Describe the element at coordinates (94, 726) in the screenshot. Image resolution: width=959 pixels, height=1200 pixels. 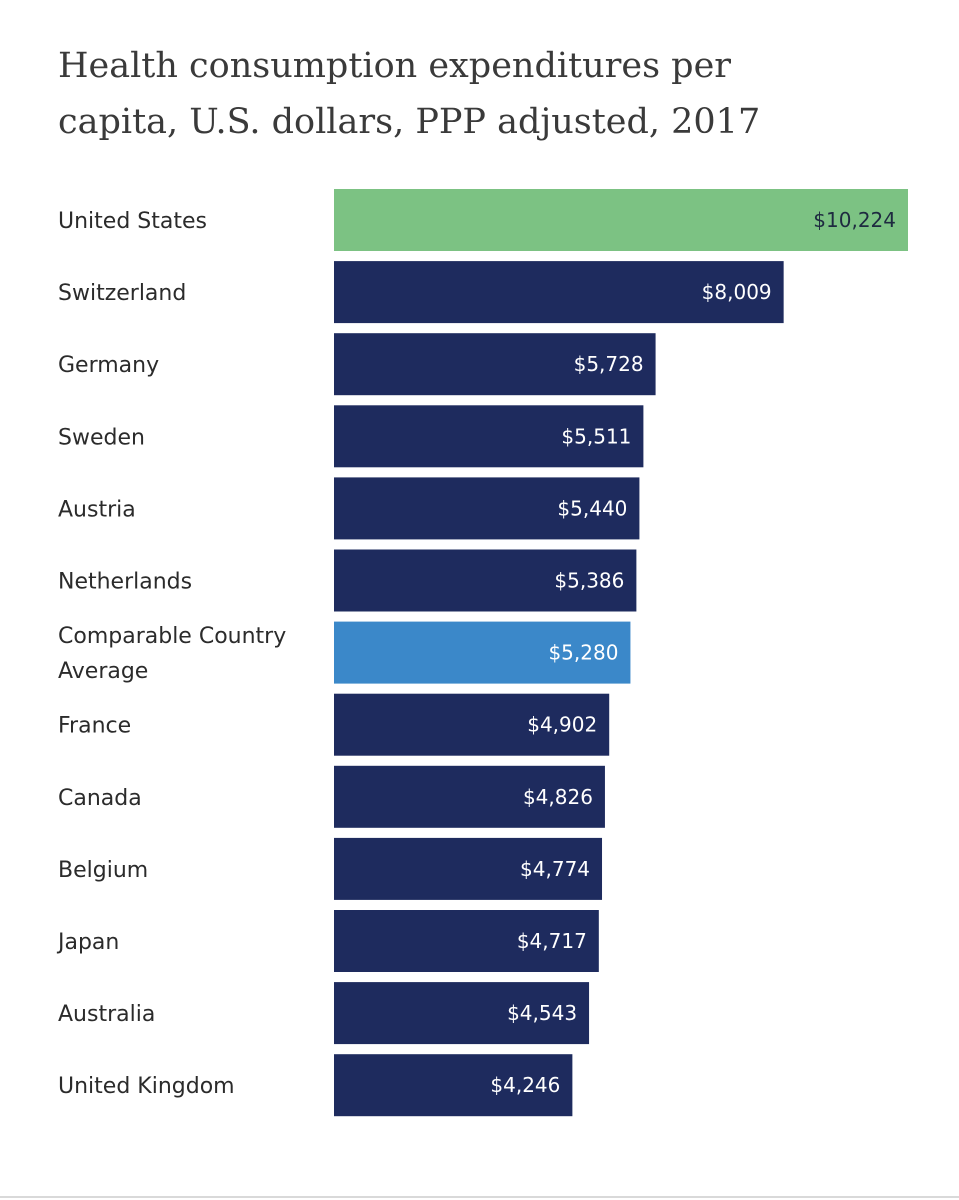
I see `category-label-france: France` at that location.